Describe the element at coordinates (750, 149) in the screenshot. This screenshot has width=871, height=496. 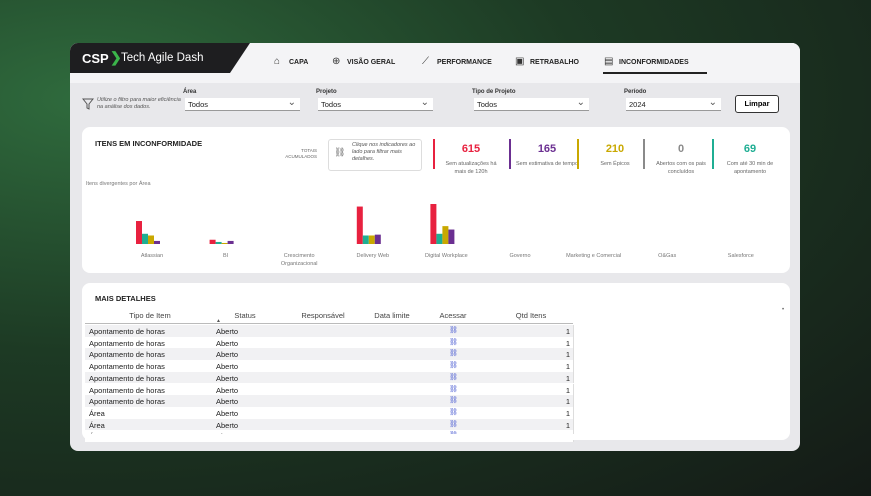
I see `kpi-value: 69` at that location.